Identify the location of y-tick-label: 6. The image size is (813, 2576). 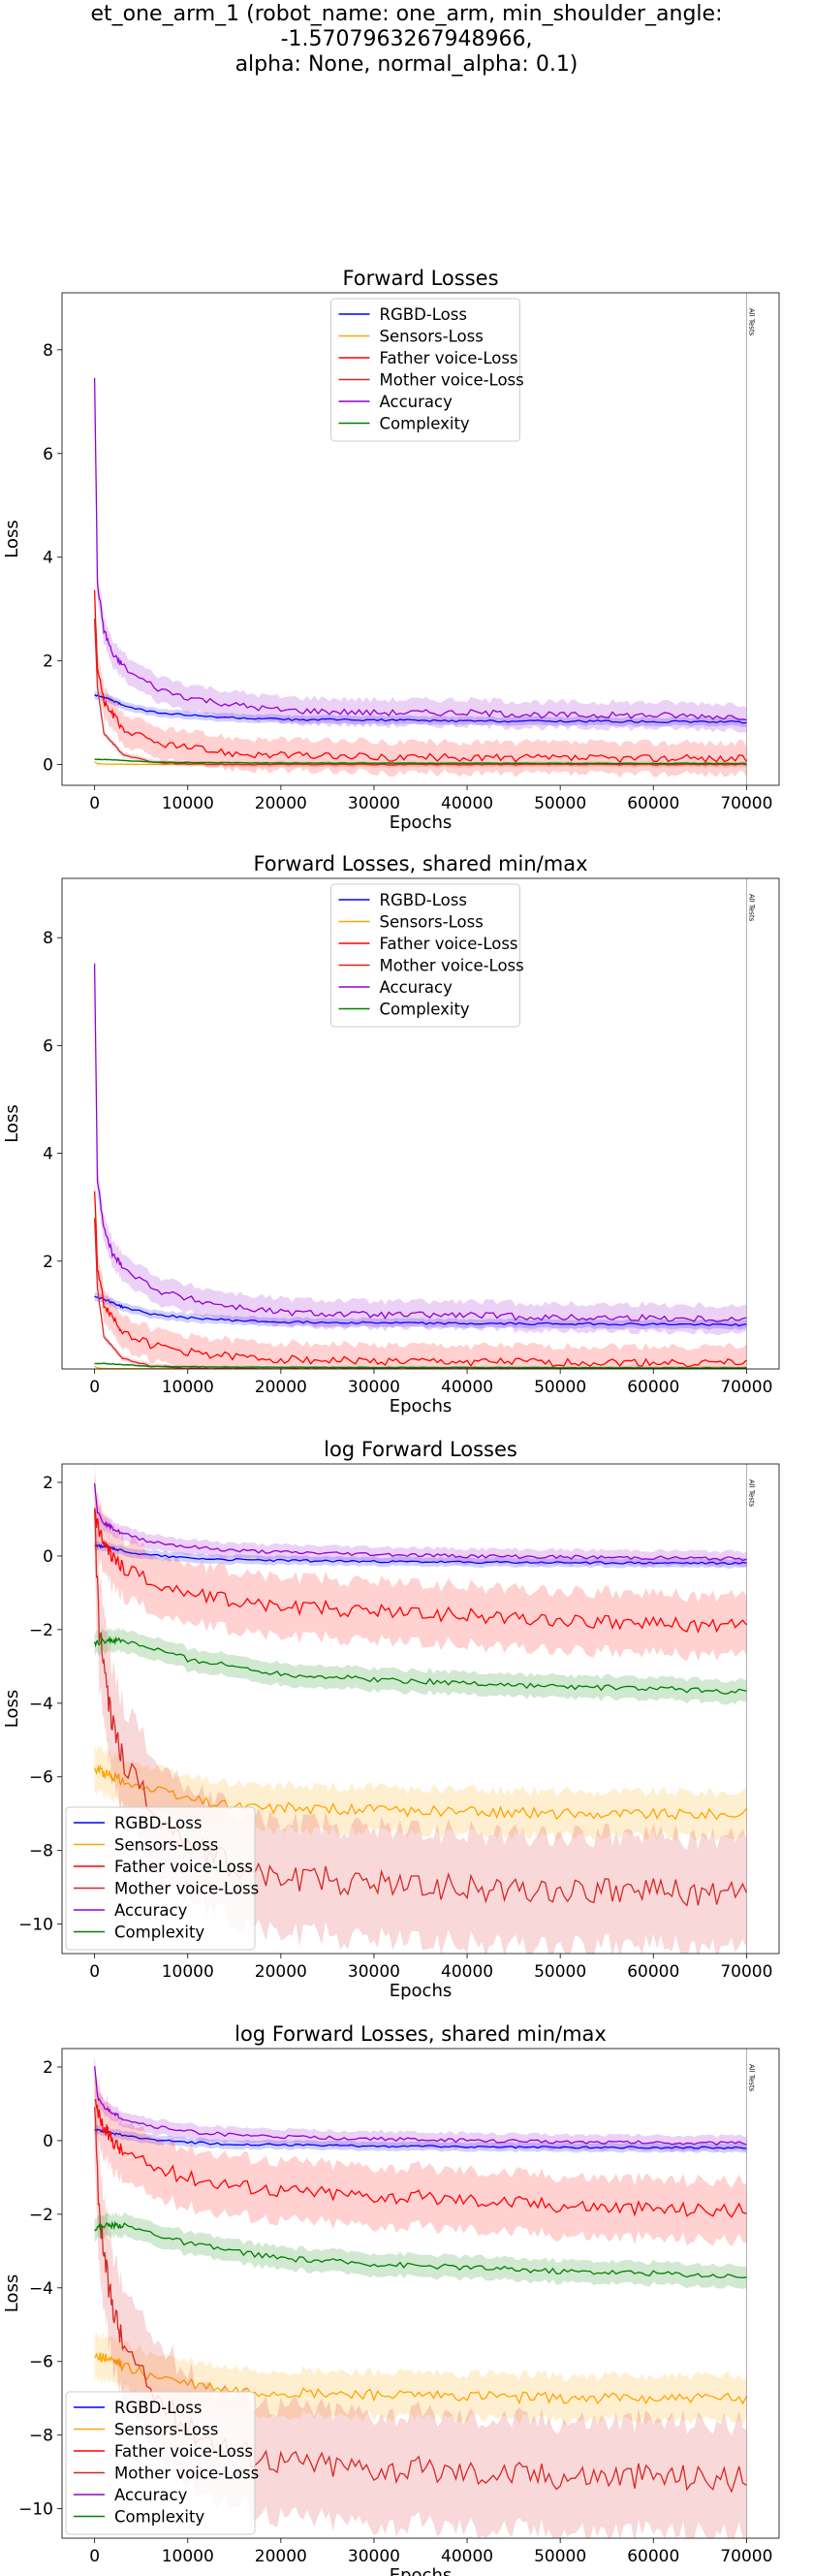
(48, 454).